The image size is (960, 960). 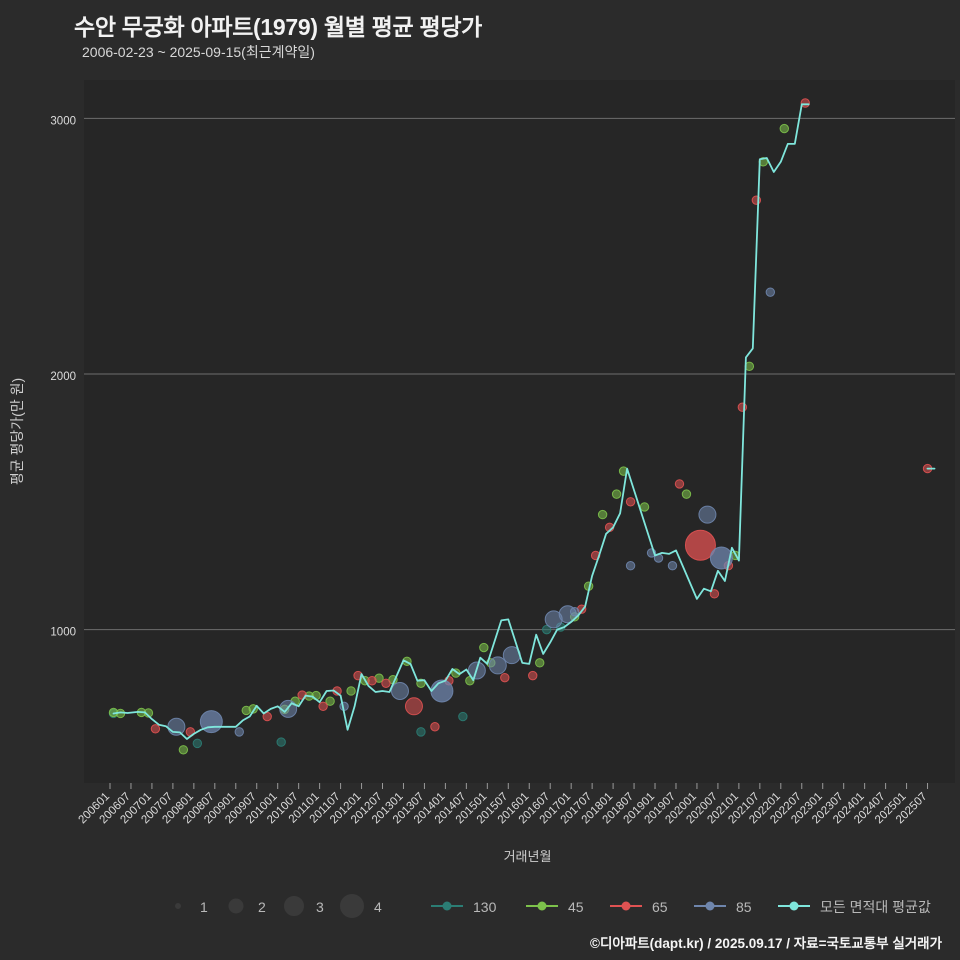 What do you see at coordinates (63, 377) in the screenshot?
I see `y-tick-label: 2000` at bounding box center [63, 377].